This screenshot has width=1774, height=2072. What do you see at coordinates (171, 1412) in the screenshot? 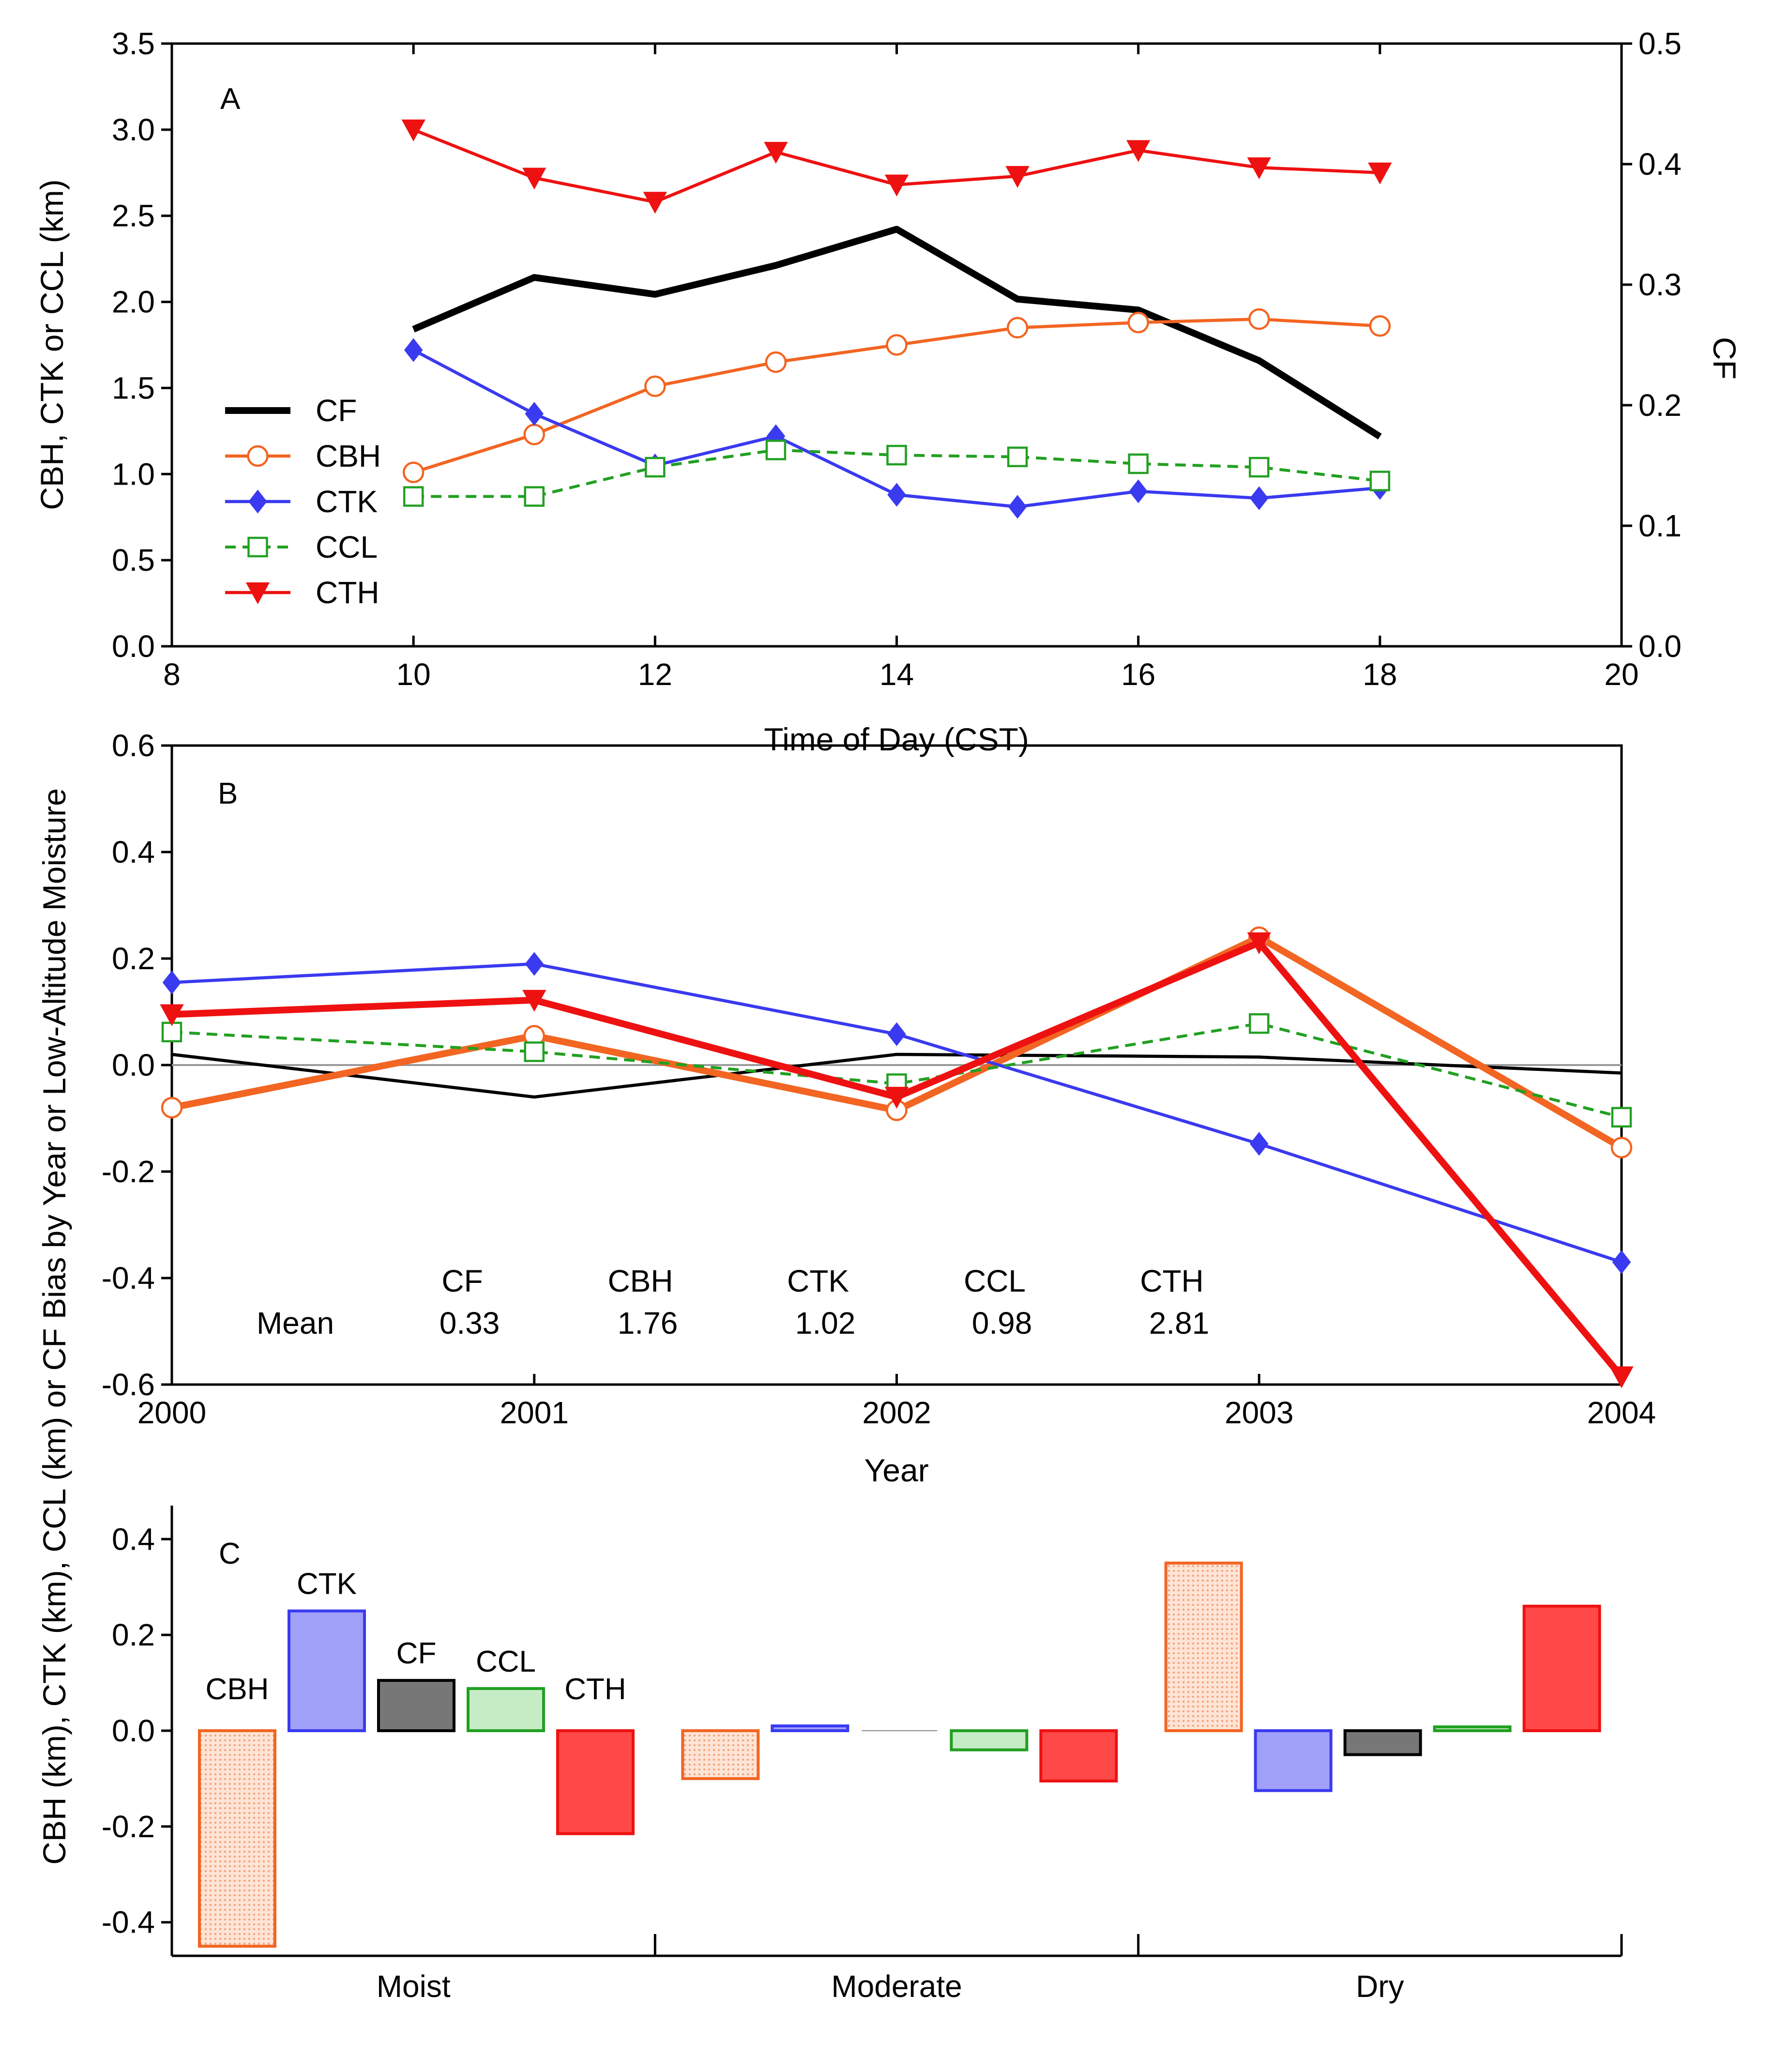
I see `x-tick-label: 2000` at bounding box center [171, 1412].